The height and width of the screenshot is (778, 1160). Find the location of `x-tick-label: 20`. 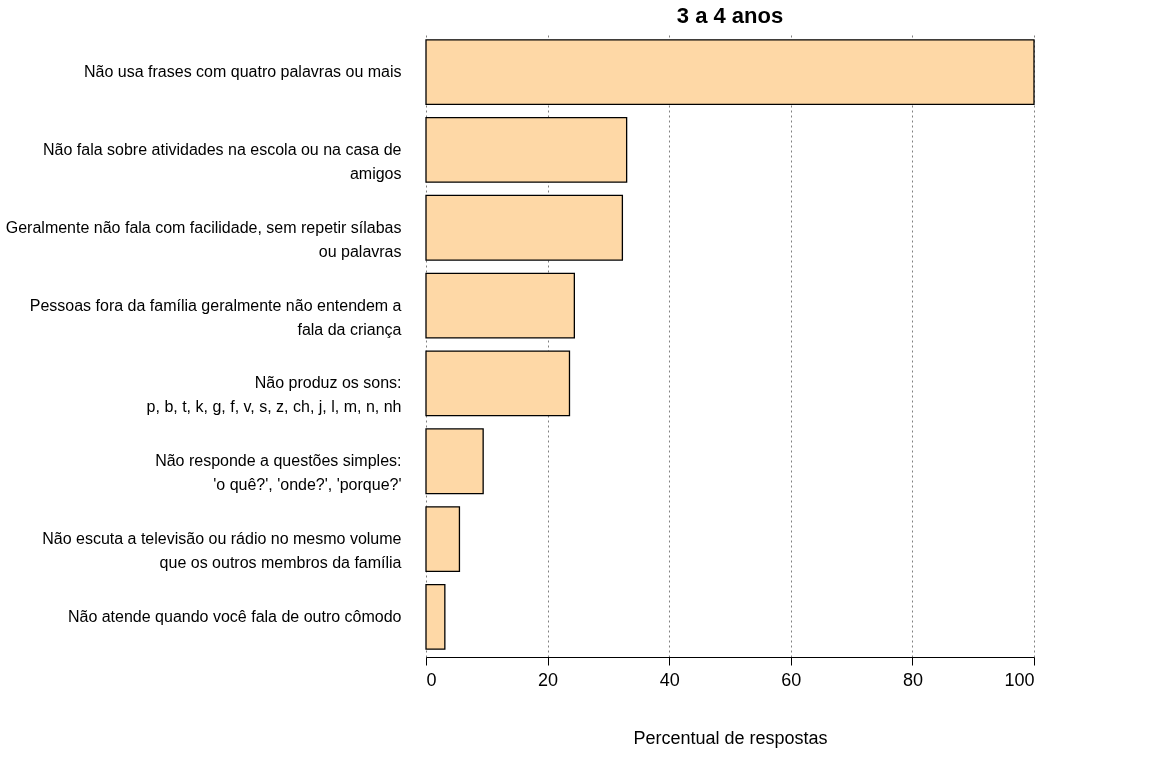

x-tick-label: 20 is located at coordinates (548, 679).